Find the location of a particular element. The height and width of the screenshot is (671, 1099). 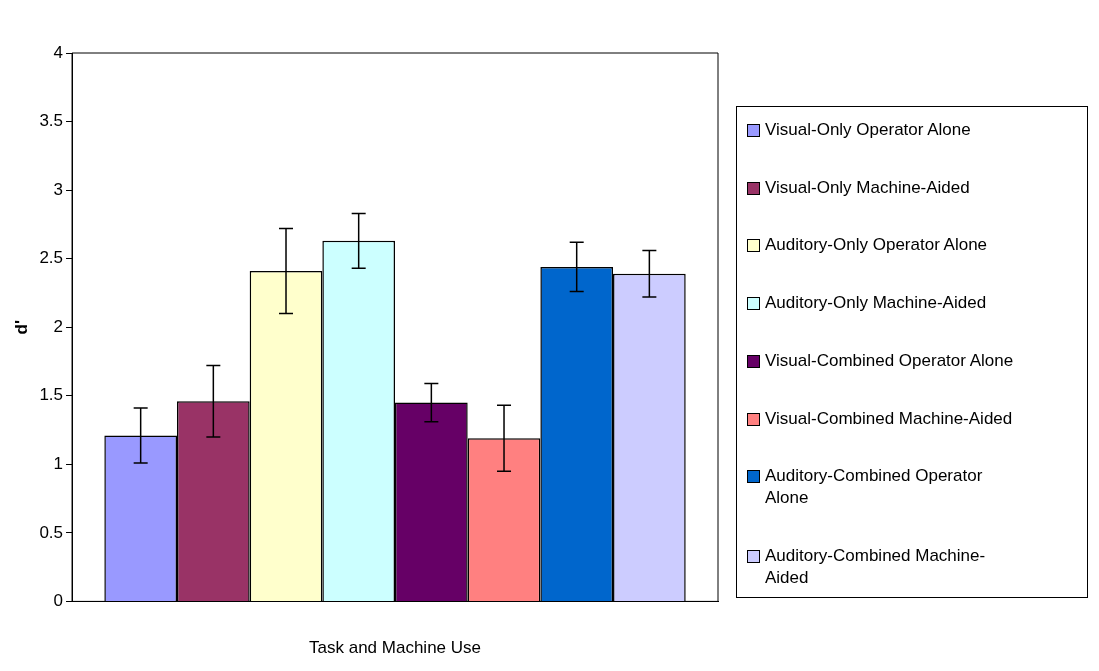

legend-label: Visual-Combined Machine-Aided is located at coordinates (889, 418).